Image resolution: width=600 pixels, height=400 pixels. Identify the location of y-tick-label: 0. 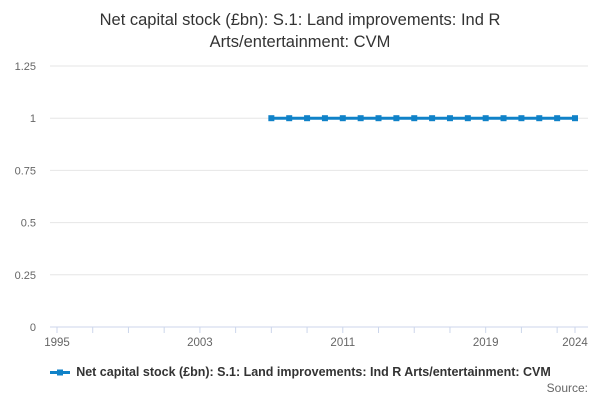
(33, 328).